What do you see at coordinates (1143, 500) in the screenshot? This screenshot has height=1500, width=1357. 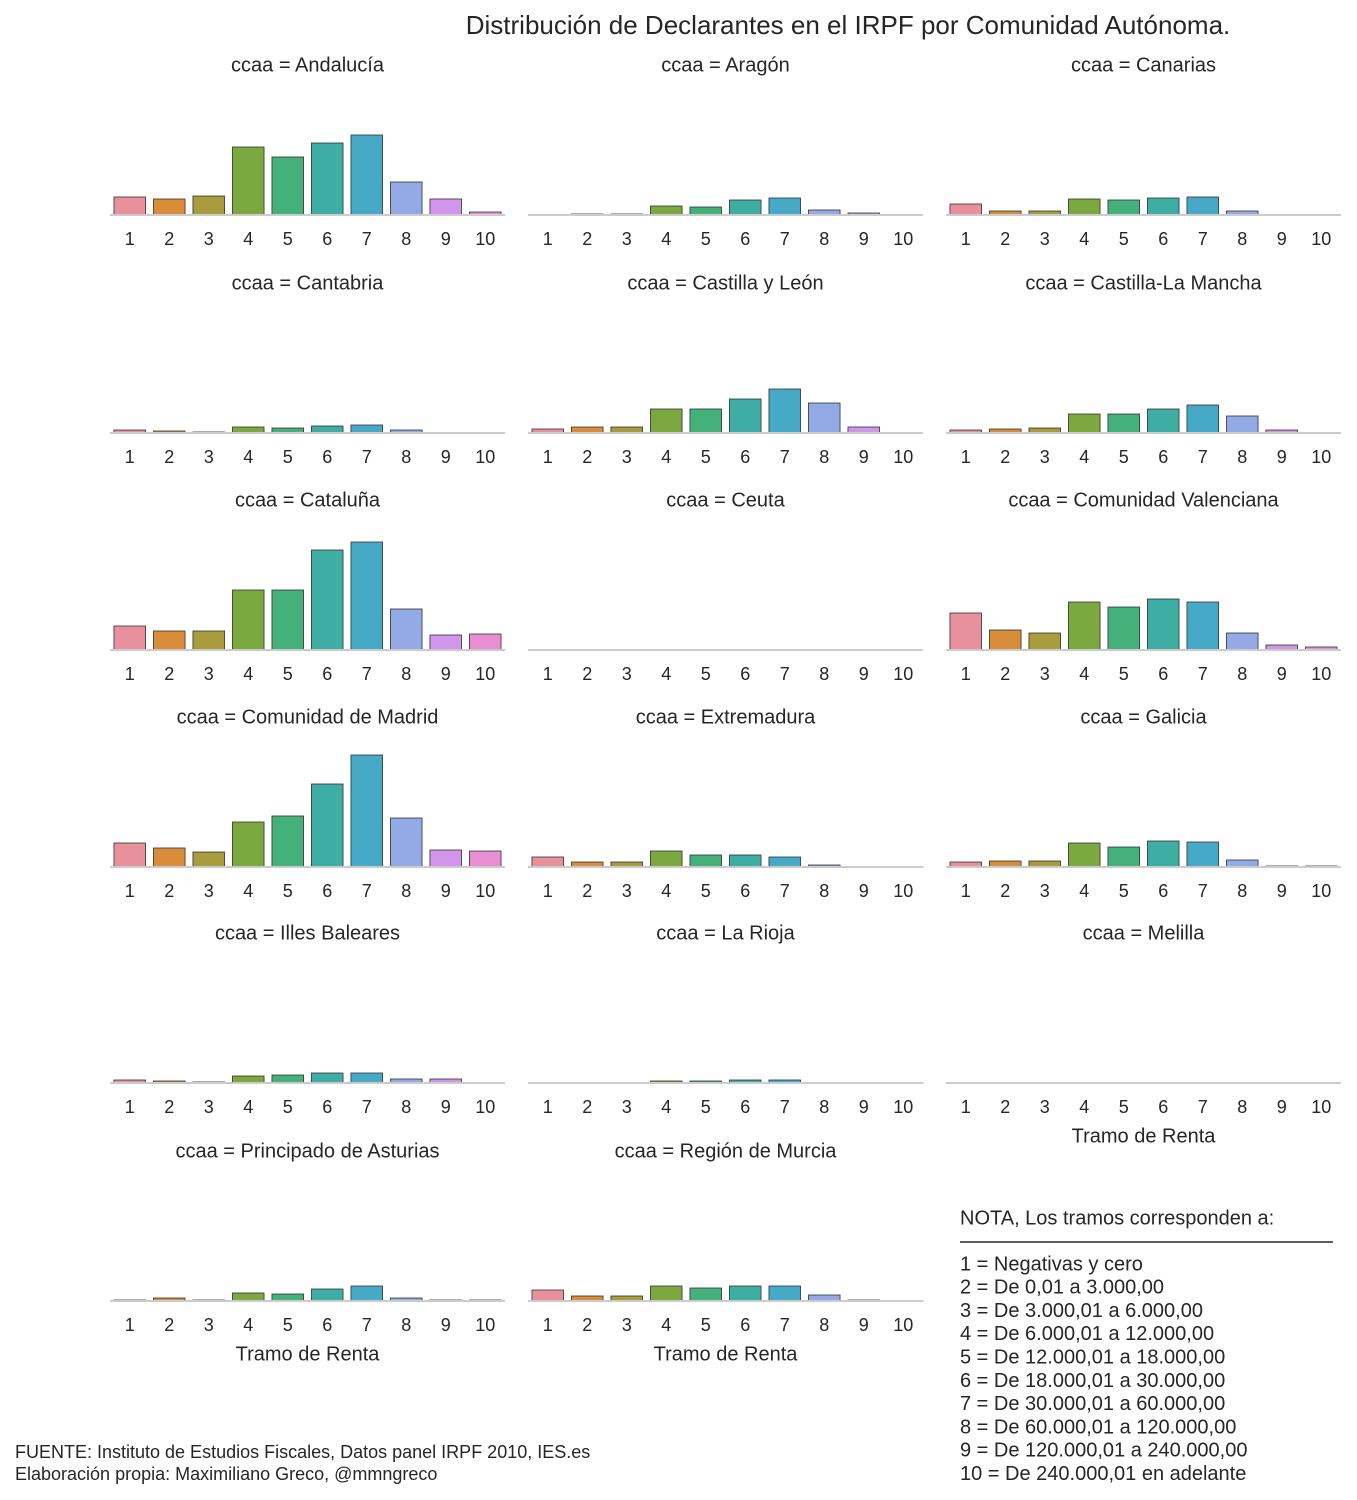 I see `facet-title: ccaa = Comunidad Valenciana` at bounding box center [1143, 500].